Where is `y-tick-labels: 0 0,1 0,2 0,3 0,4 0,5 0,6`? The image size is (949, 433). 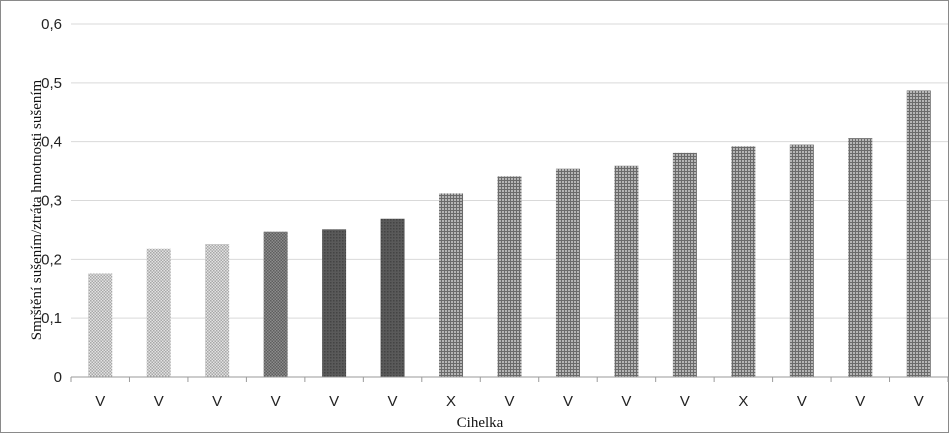 y-tick-labels: 0 0,1 0,2 0,3 0,4 0,5 0,6 is located at coordinates (51, 201).